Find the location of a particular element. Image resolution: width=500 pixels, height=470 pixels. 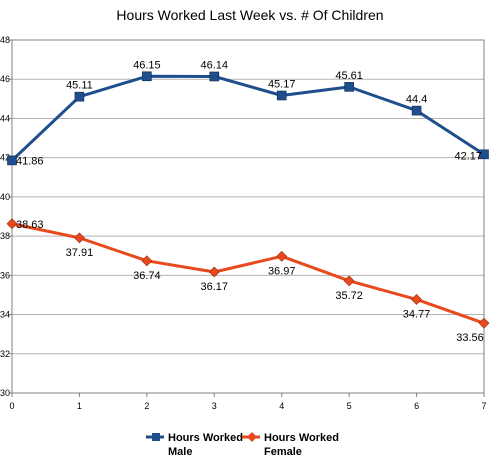

y-tick-label: 34 is located at coordinates (5, 315).